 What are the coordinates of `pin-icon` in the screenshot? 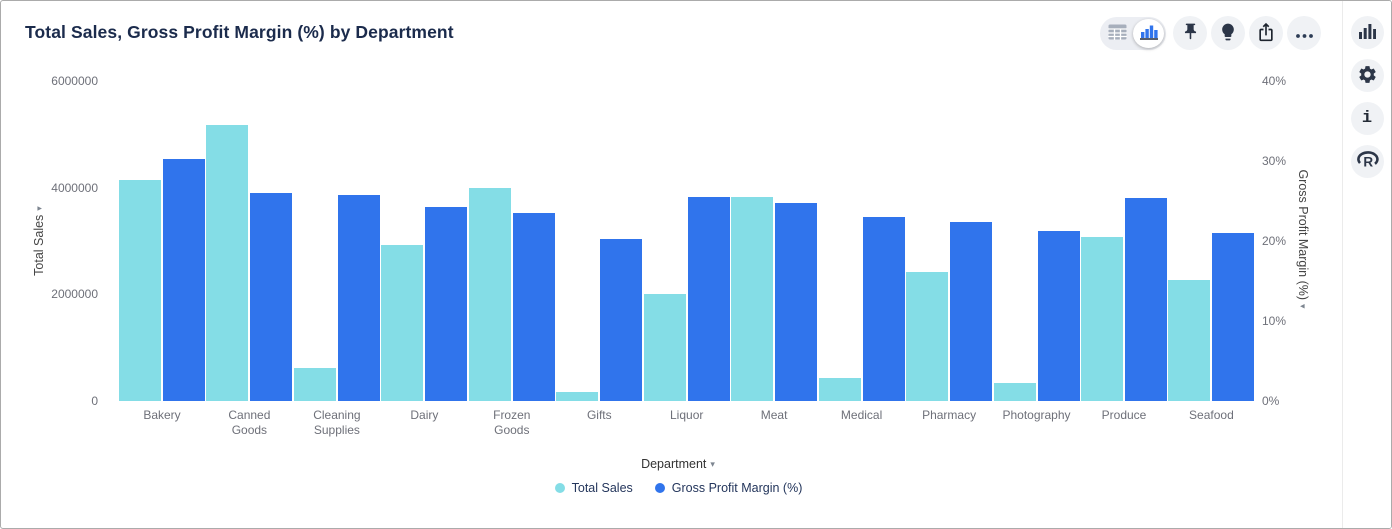 It's located at (1190, 33).